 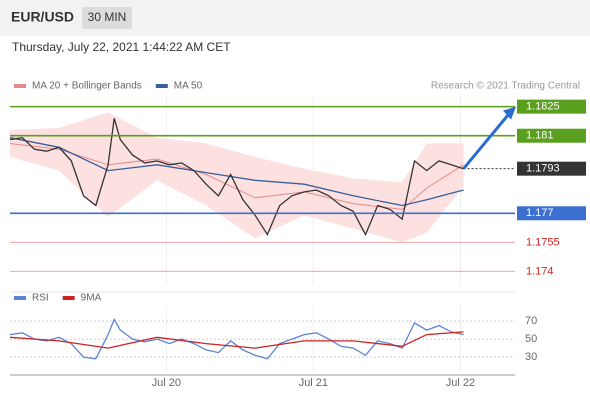 What do you see at coordinates (188, 86) in the screenshot?
I see `legend-label: MA 50` at bounding box center [188, 86].